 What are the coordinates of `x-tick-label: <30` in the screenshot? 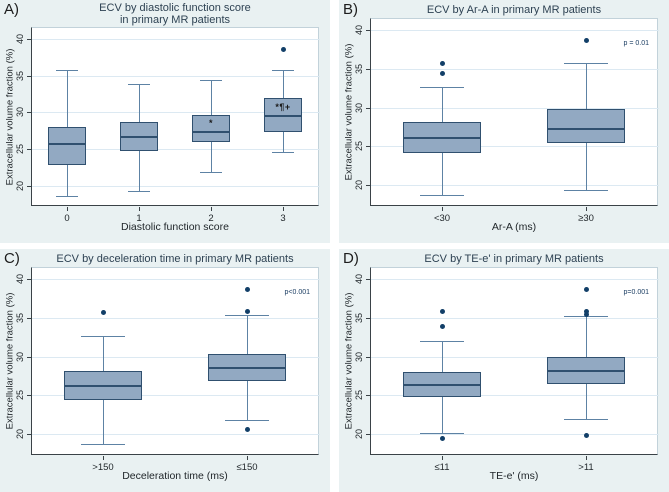 It's located at (442, 218).